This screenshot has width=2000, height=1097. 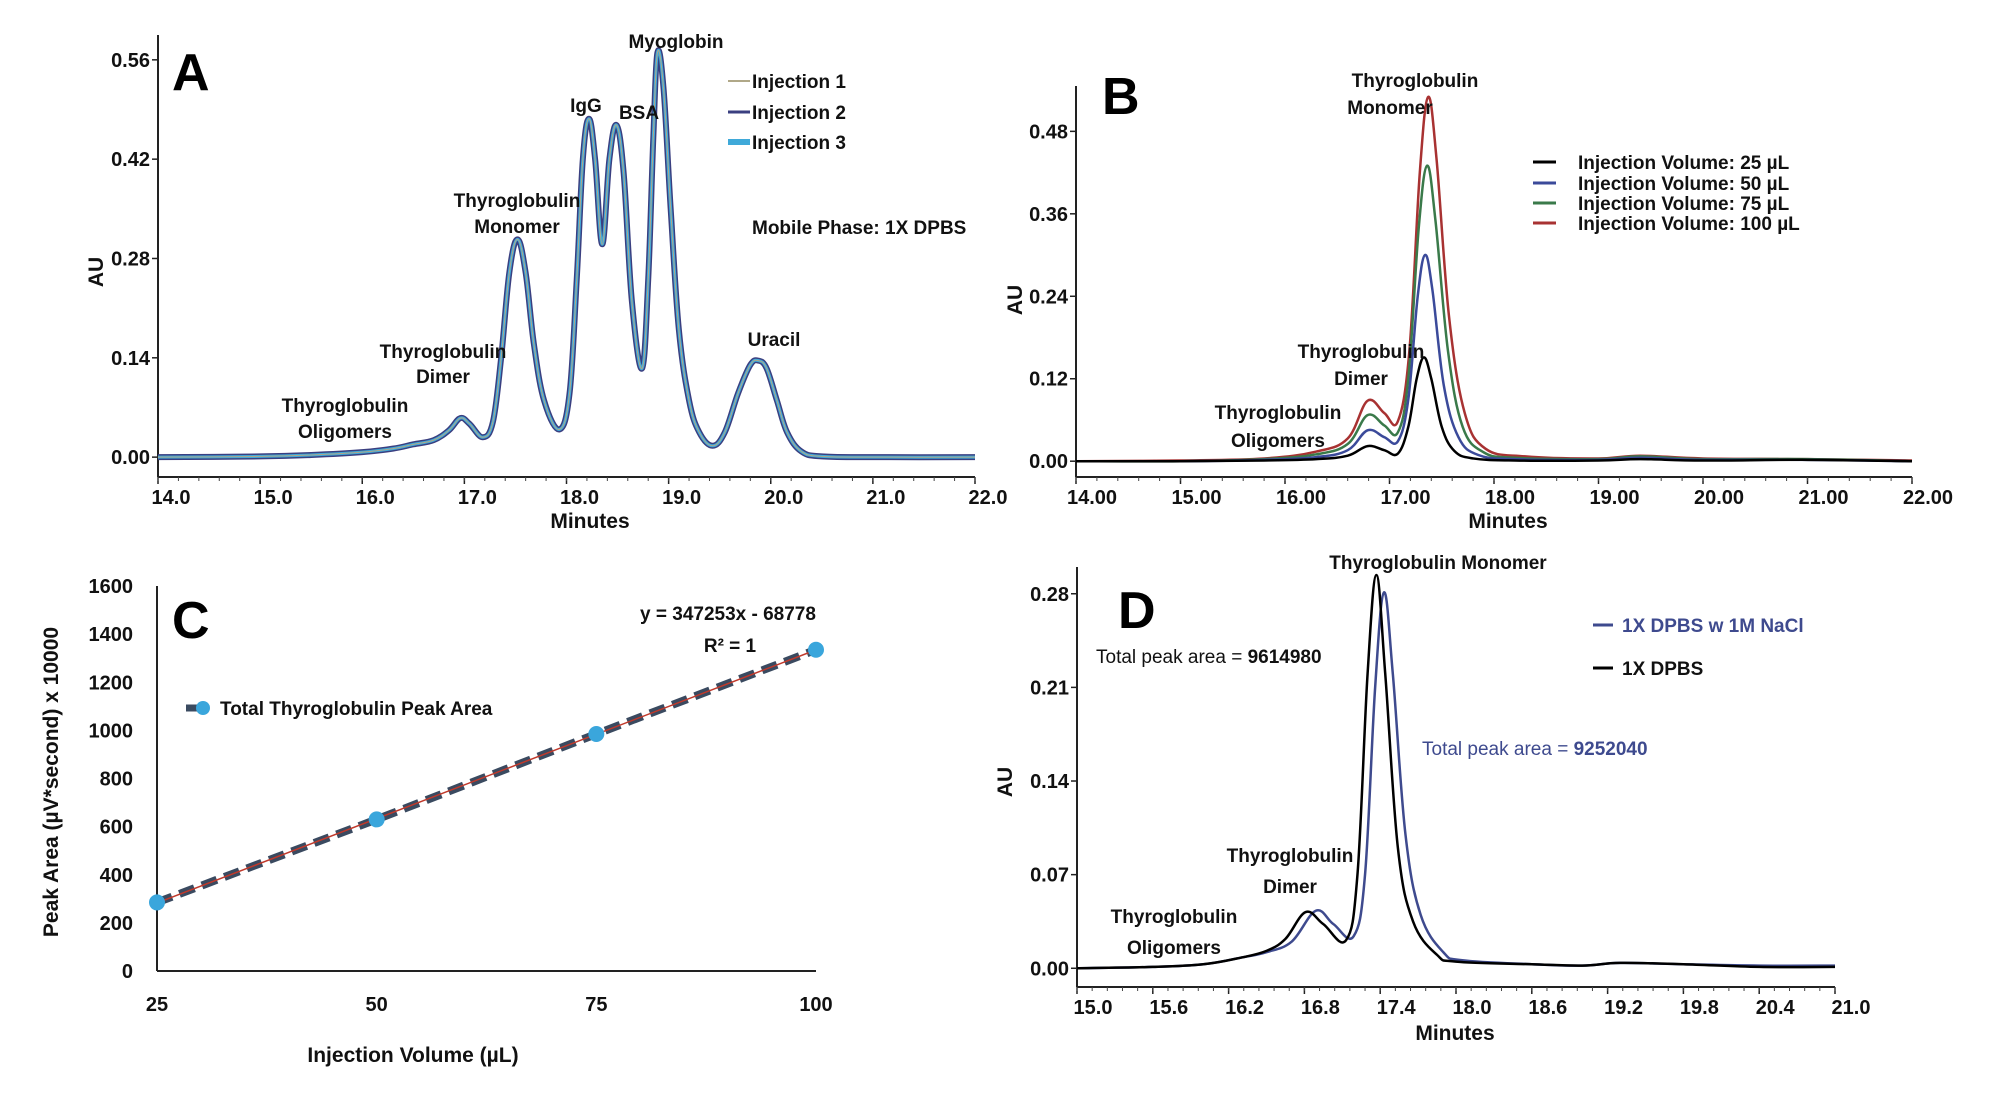 What do you see at coordinates (1719, 498) in the screenshot?
I see `x-tick-label: 20.00` at bounding box center [1719, 498].